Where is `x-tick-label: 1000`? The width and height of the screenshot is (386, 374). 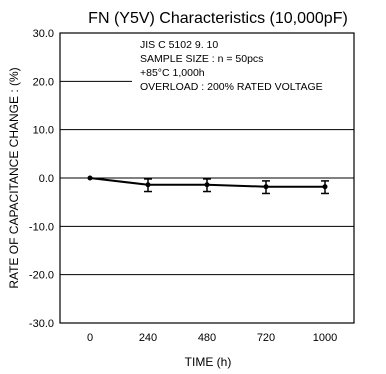 x-tick-label: 1000 is located at coordinates (325, 338).